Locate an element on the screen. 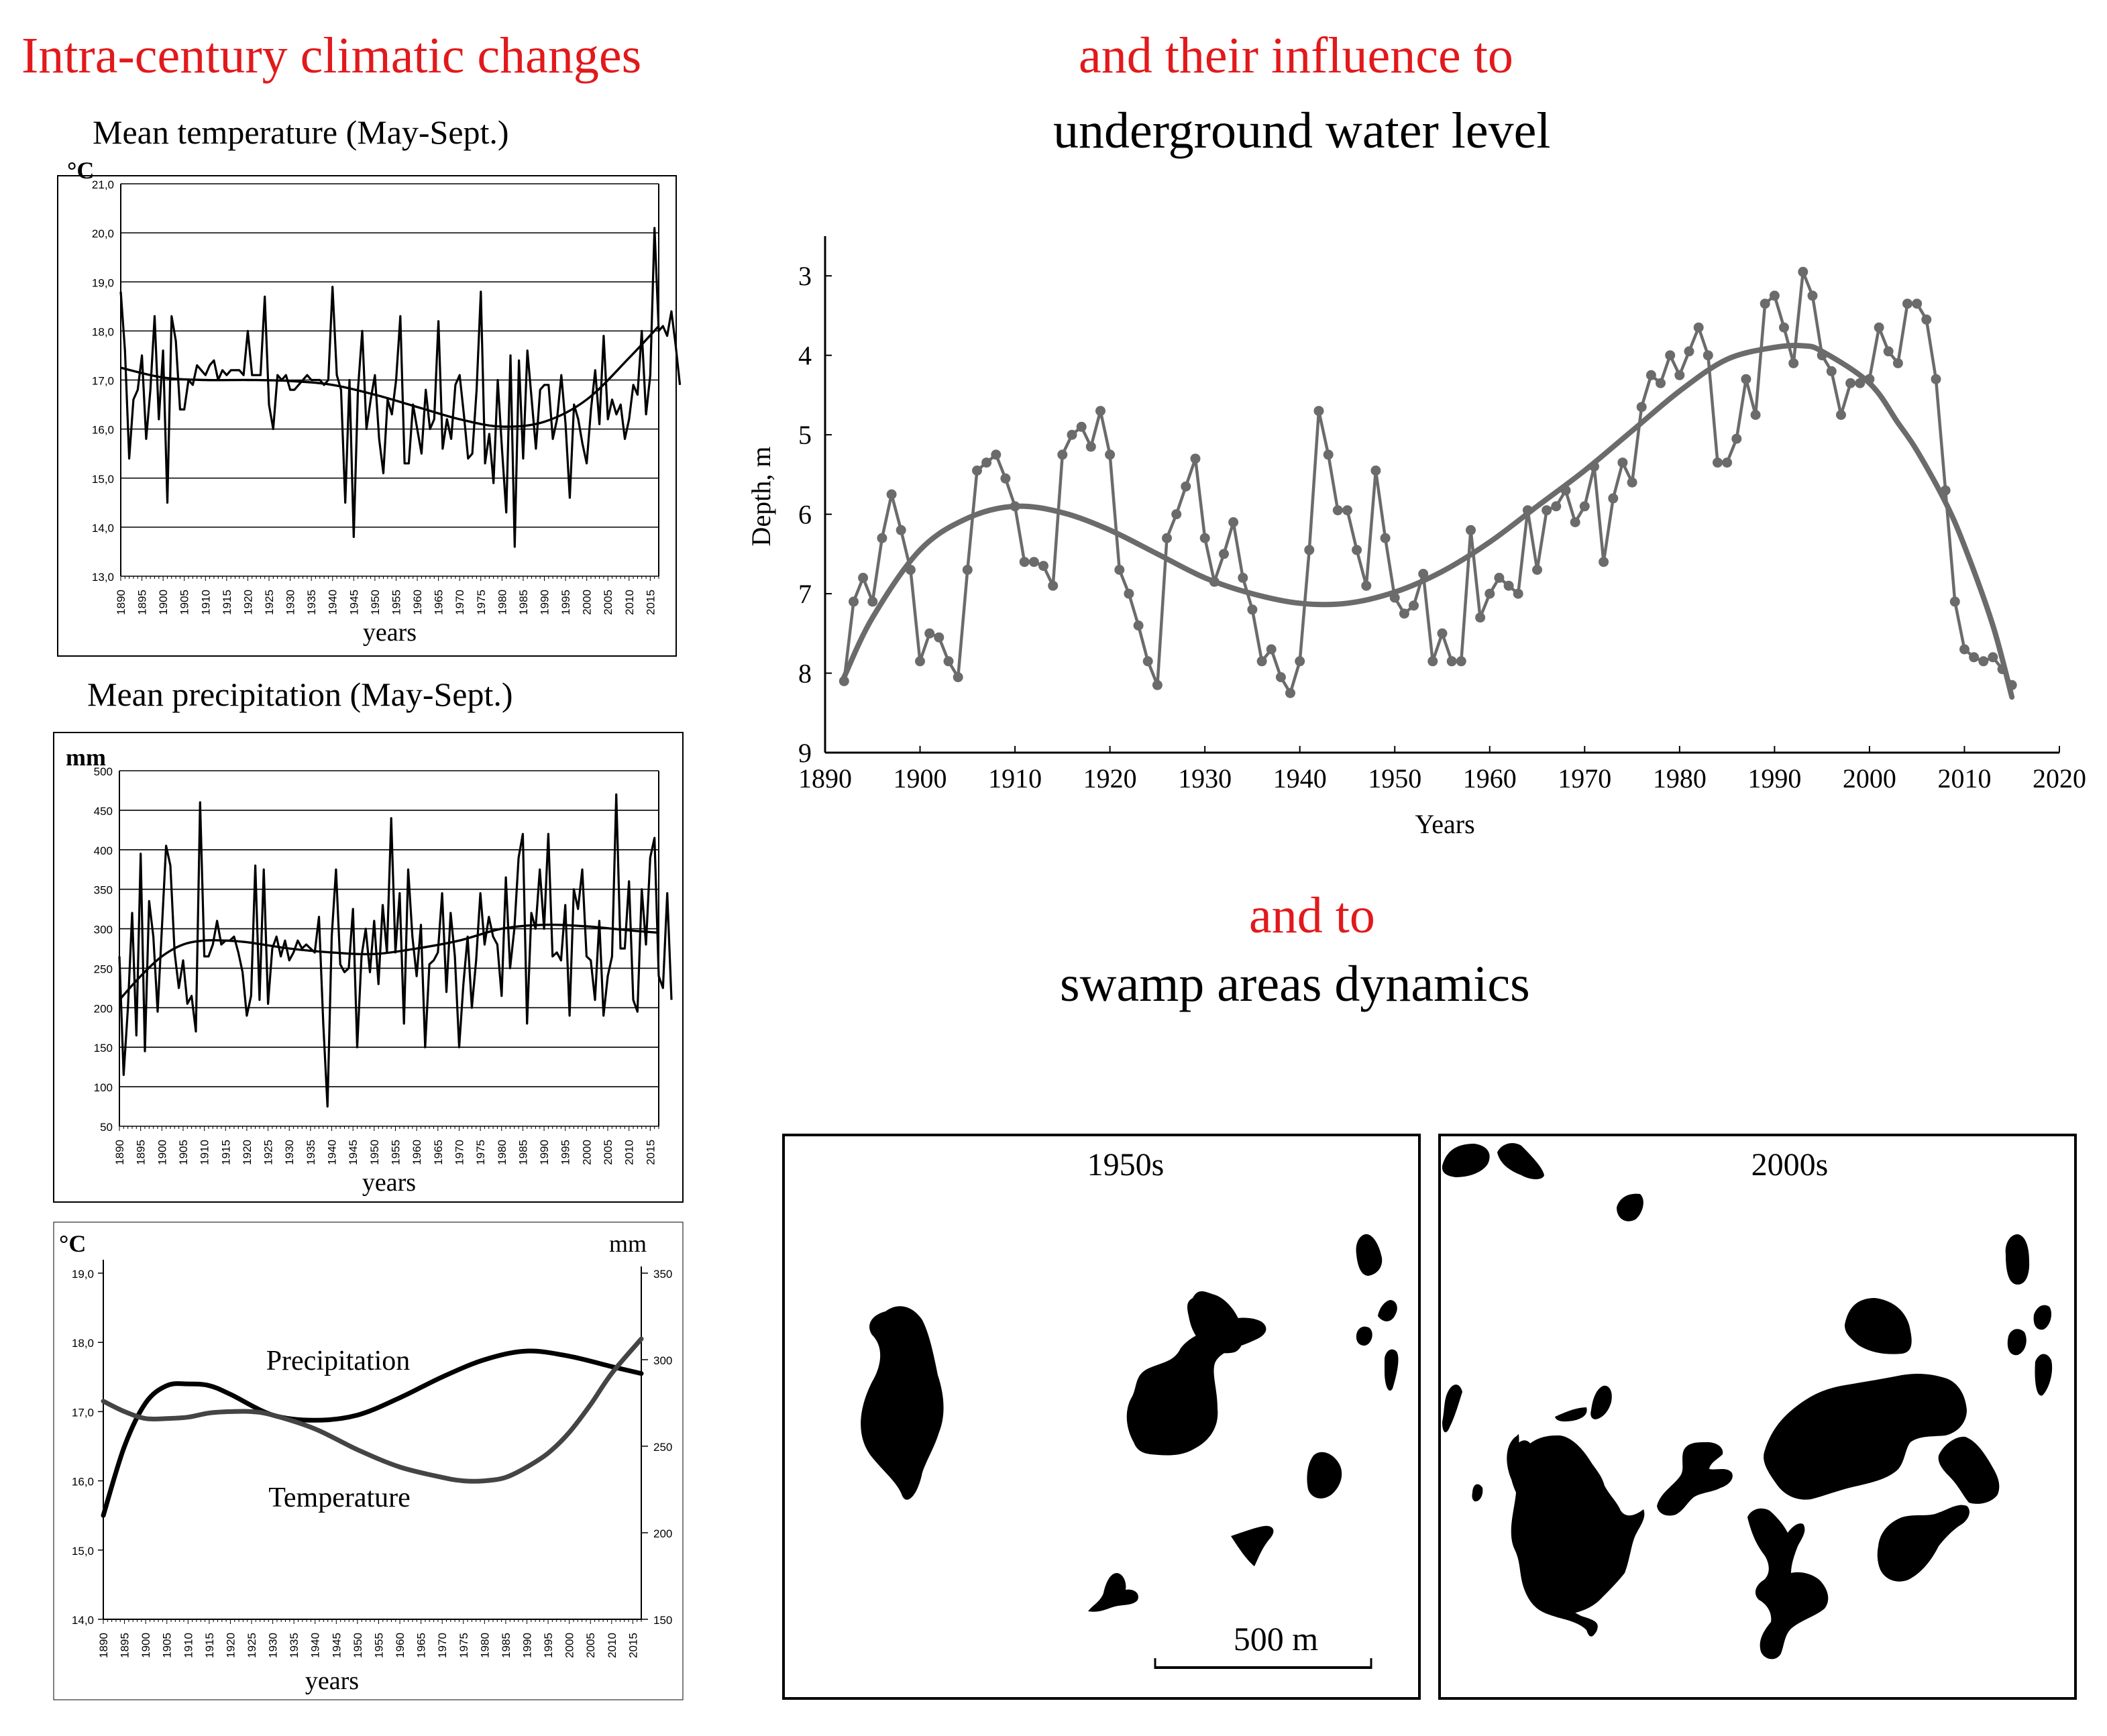  x-tick-label: 1905 is located at coordinates (185, 602).